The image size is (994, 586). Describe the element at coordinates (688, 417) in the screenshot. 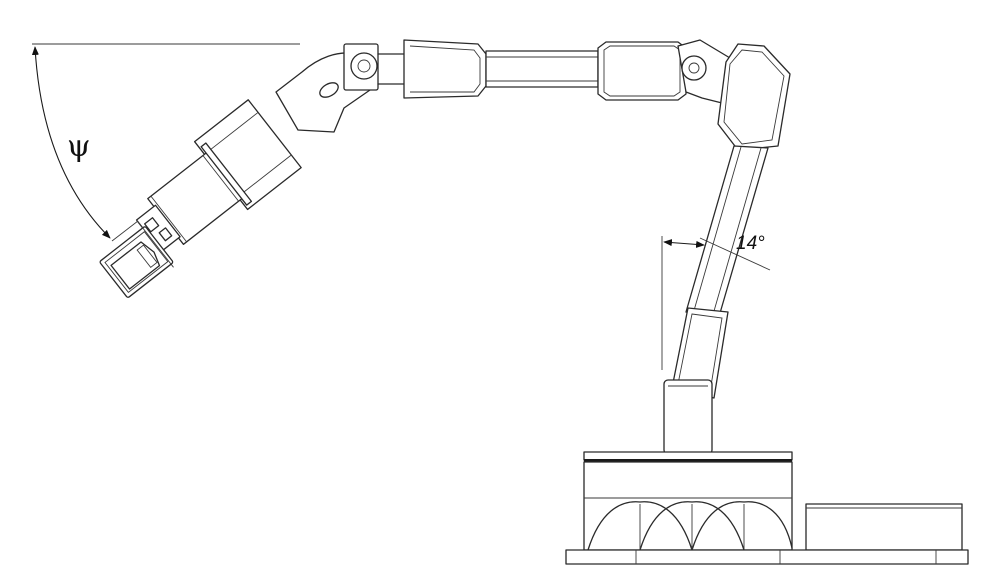

I see `shoulder-pedestal` at that location.